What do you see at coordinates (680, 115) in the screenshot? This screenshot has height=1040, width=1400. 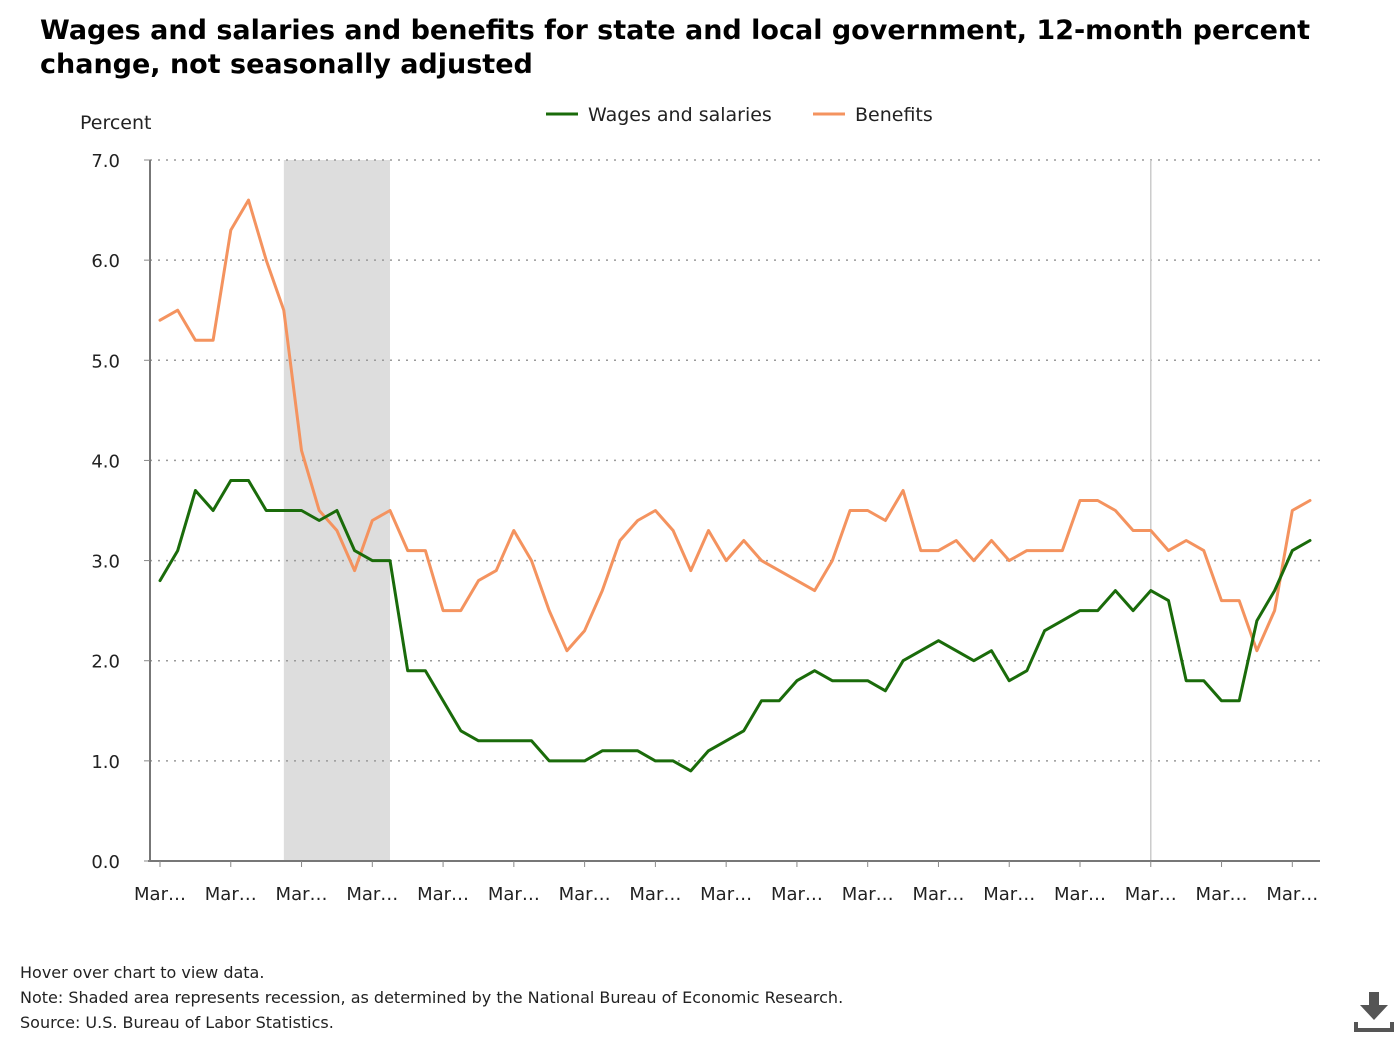 I see `legend-label: Wages and salaries` at bounding box center [680, 115].